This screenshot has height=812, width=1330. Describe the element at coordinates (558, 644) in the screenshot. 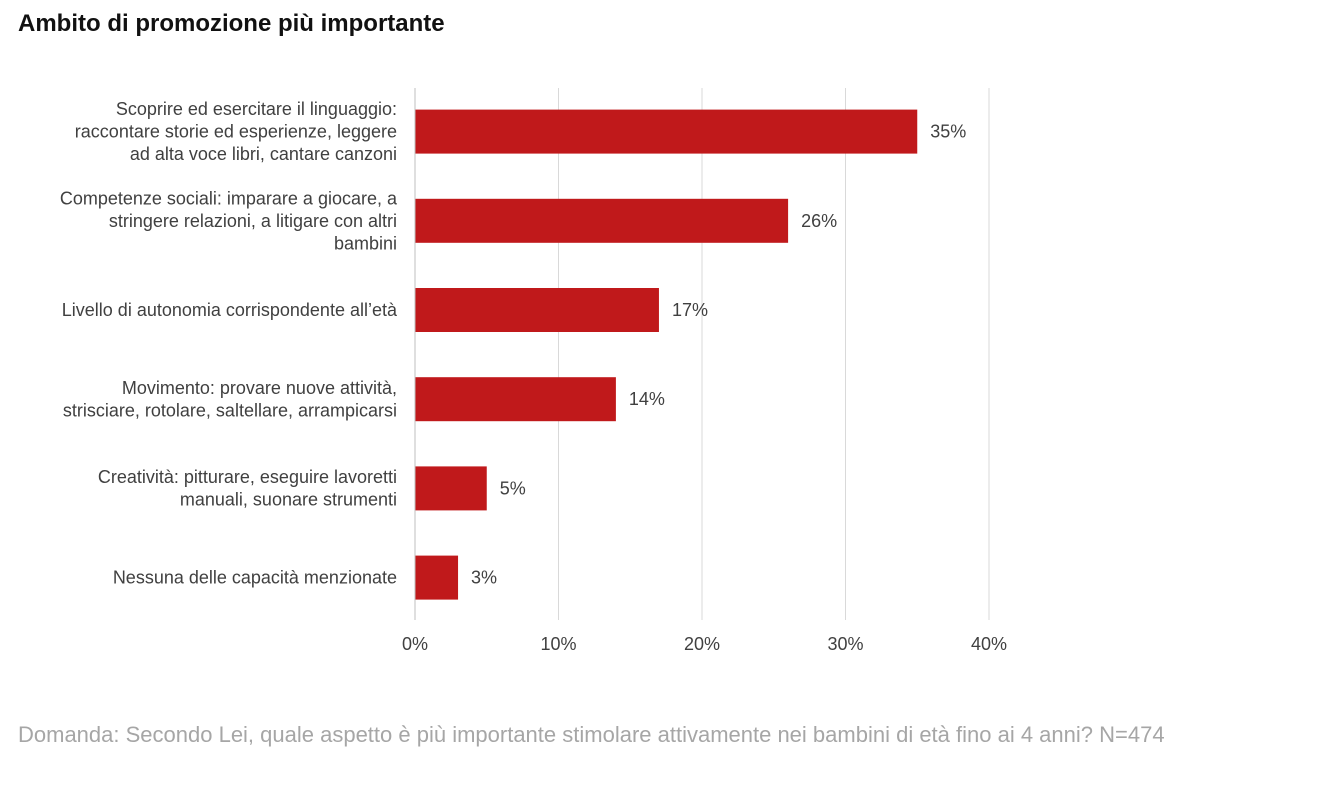

I see `x-tick-label: 10%` at that location.